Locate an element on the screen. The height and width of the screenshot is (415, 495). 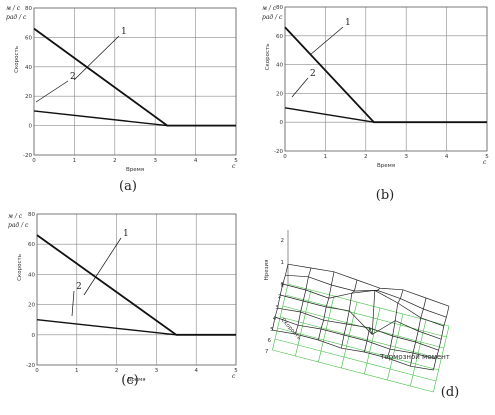
row-tick-label: 4 is located at coordinates (275, 319).